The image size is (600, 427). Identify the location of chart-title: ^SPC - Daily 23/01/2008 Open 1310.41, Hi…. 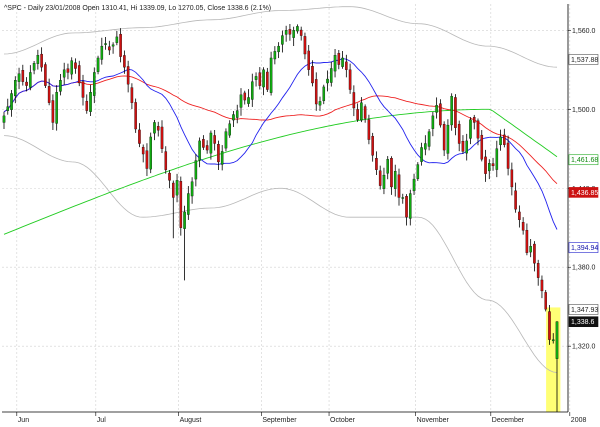
(137, 8).